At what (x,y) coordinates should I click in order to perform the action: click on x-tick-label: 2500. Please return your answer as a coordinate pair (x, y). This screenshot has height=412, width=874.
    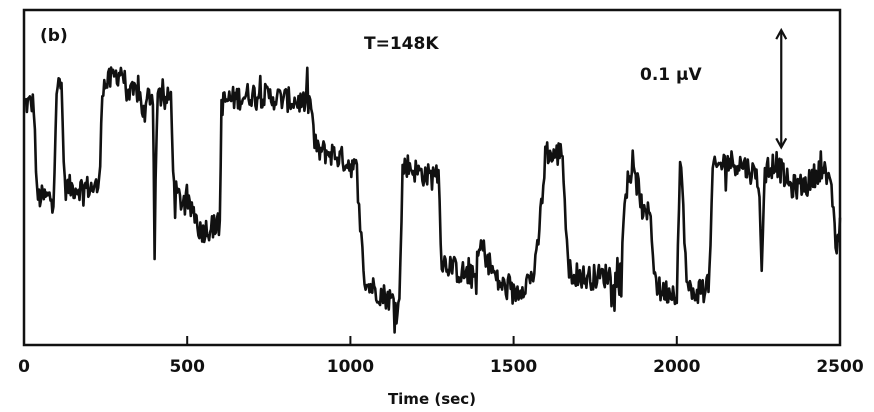
    Looking at the image, I should click on (839, 367).